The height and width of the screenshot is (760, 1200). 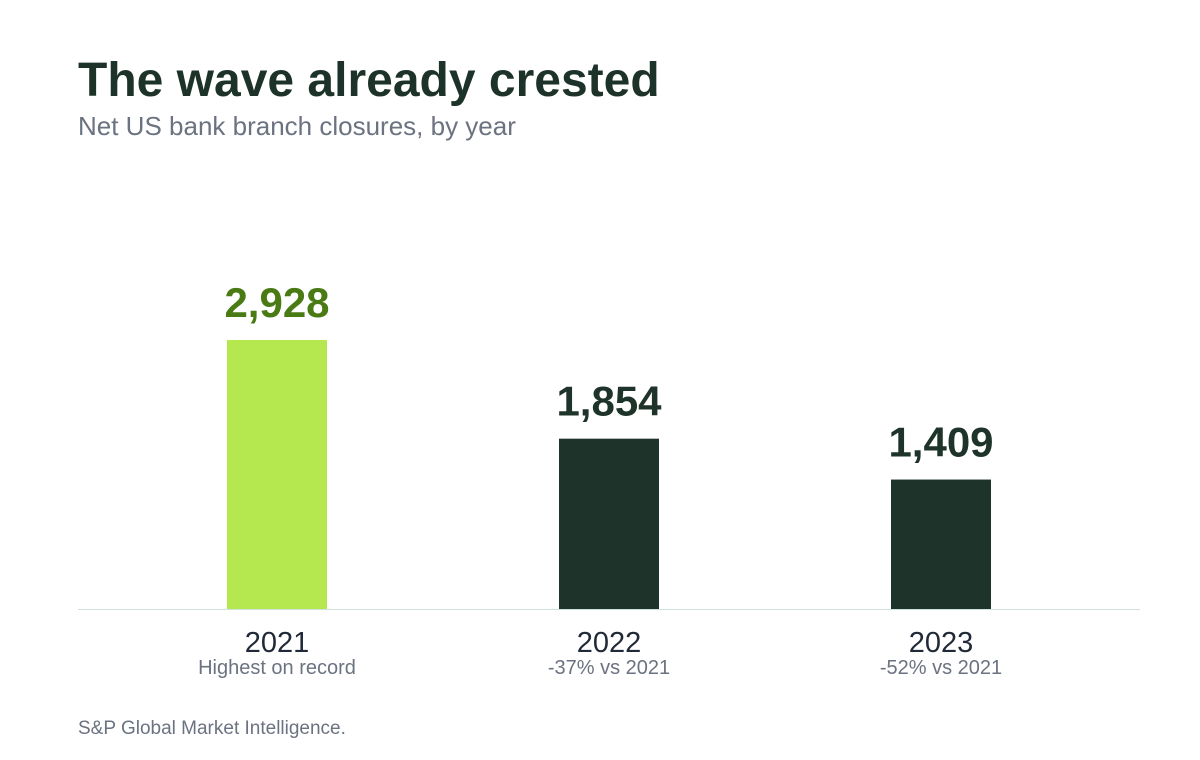 I want to click on chart-title: The wave already crested, so click(x=369, y=80).